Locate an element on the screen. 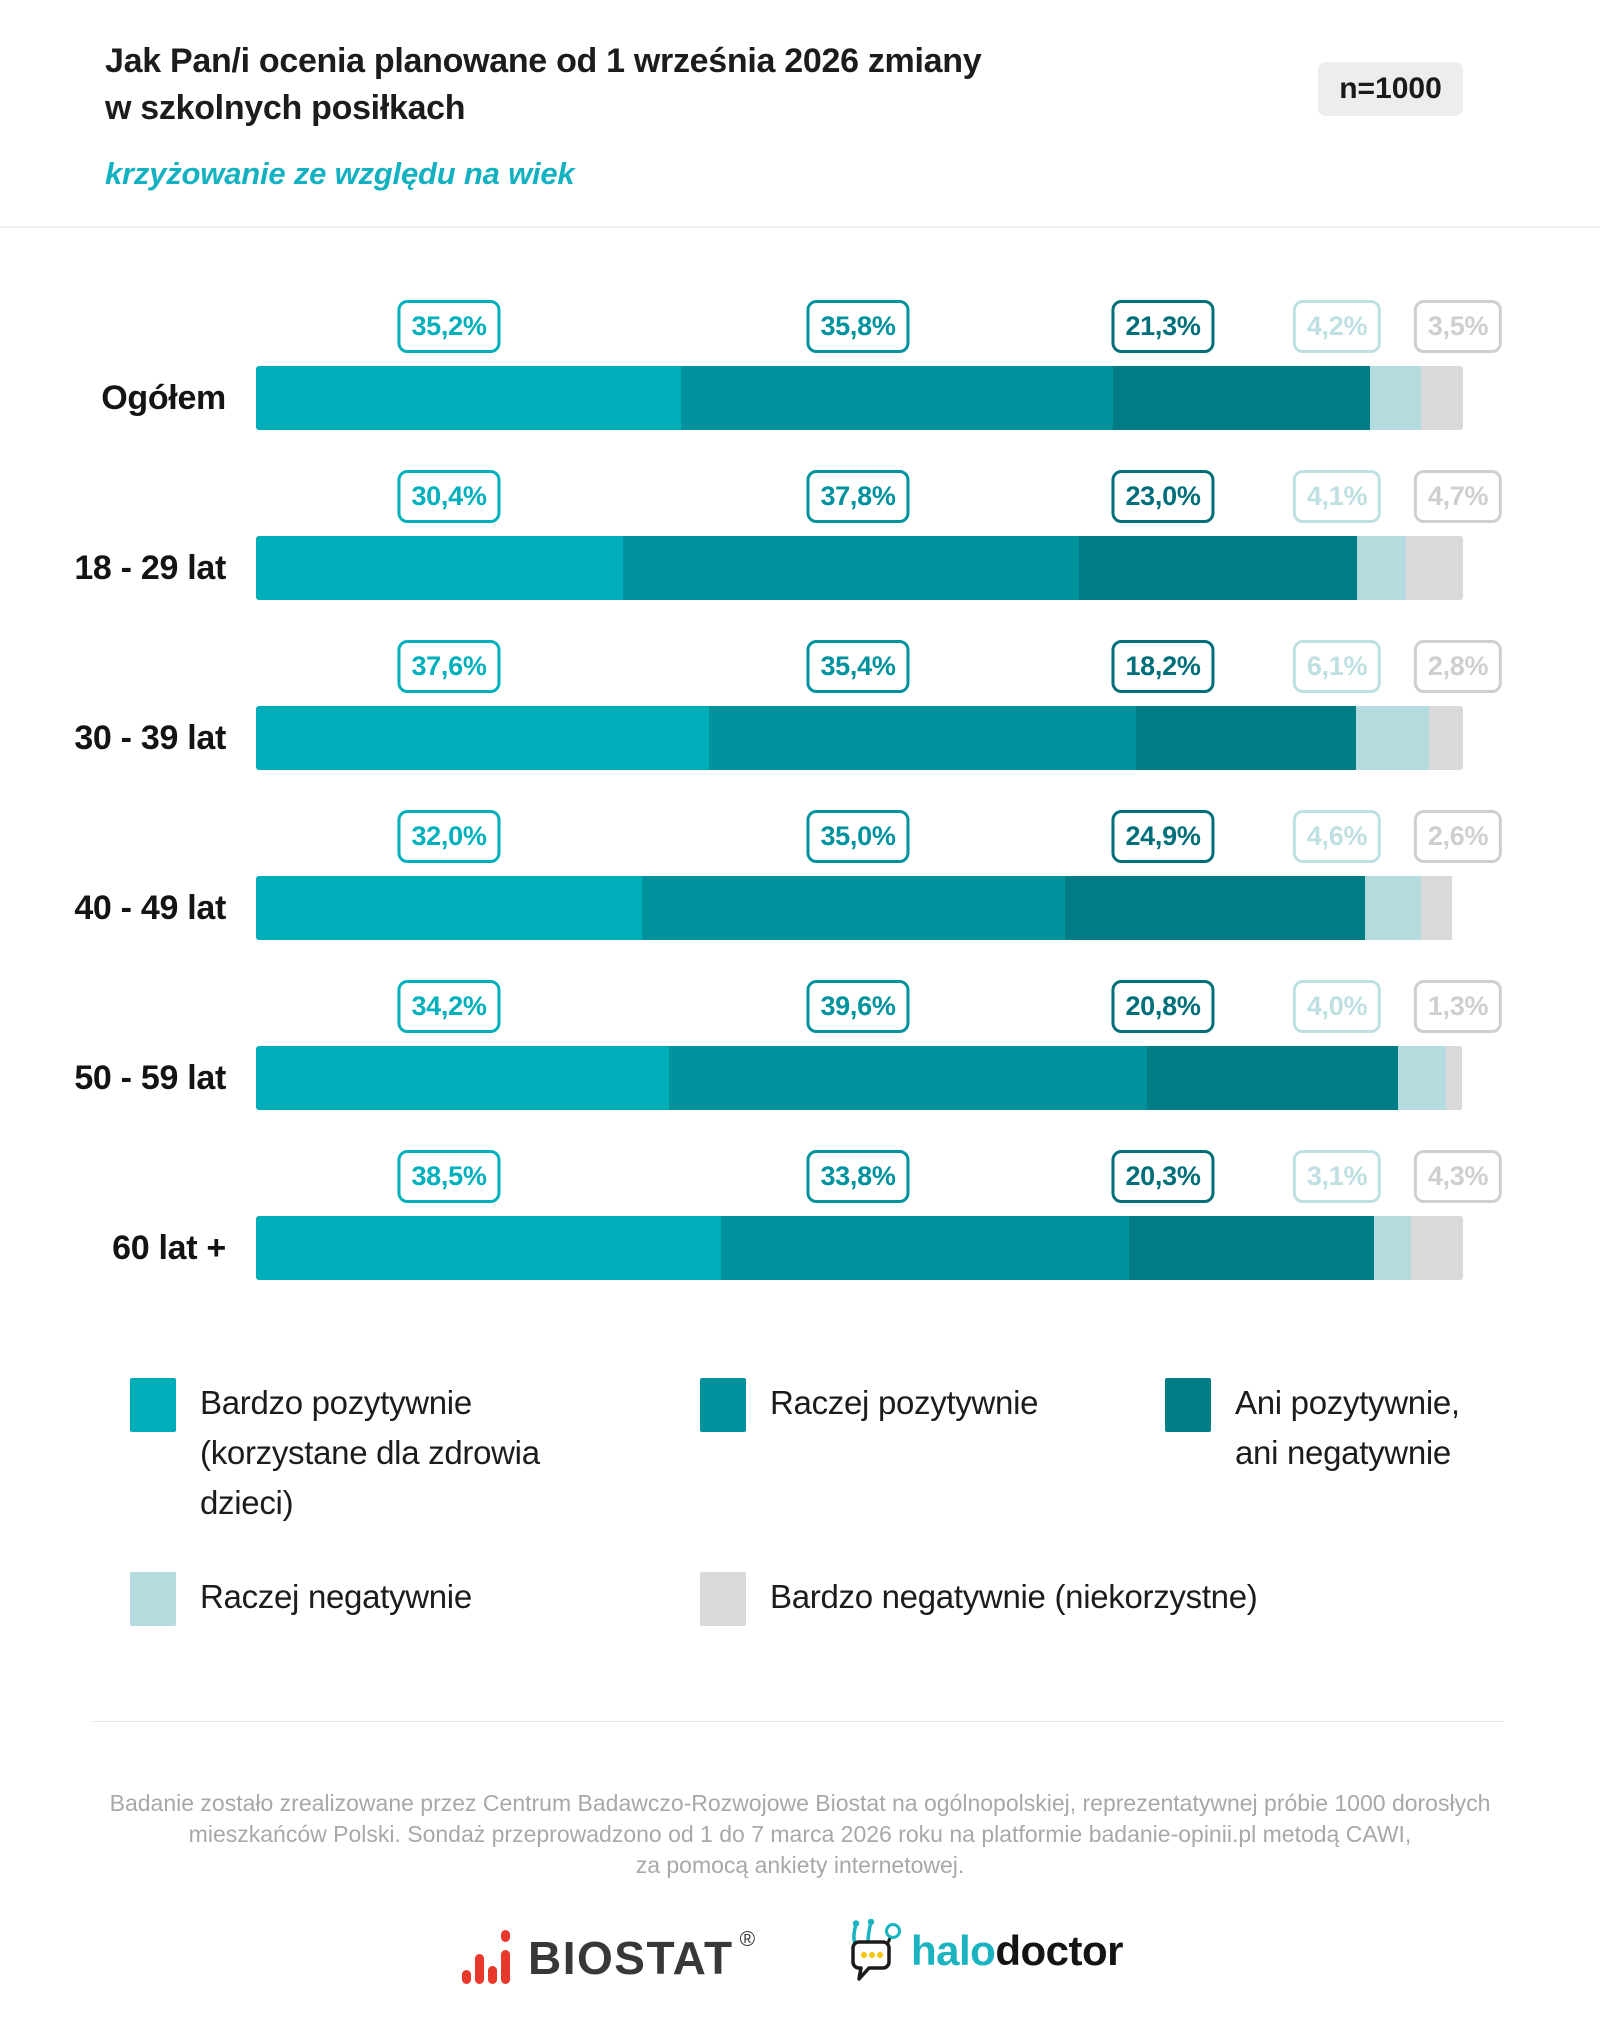 The width and height of the screenshot is (1600, 2042). chart-row: 18 - 29 lat 30,4% 37,8% 23,0% 4,1% 4,7% is located at coordinates (771, 555).